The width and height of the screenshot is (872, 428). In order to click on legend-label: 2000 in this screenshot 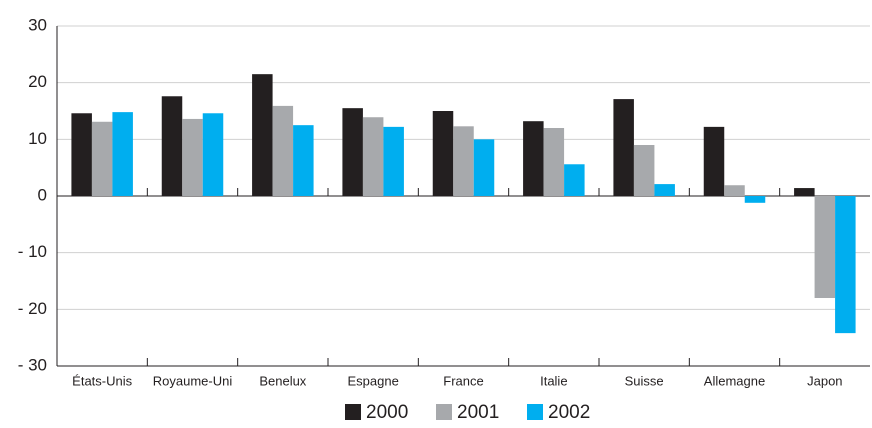, I will do `click(387, 412)`.